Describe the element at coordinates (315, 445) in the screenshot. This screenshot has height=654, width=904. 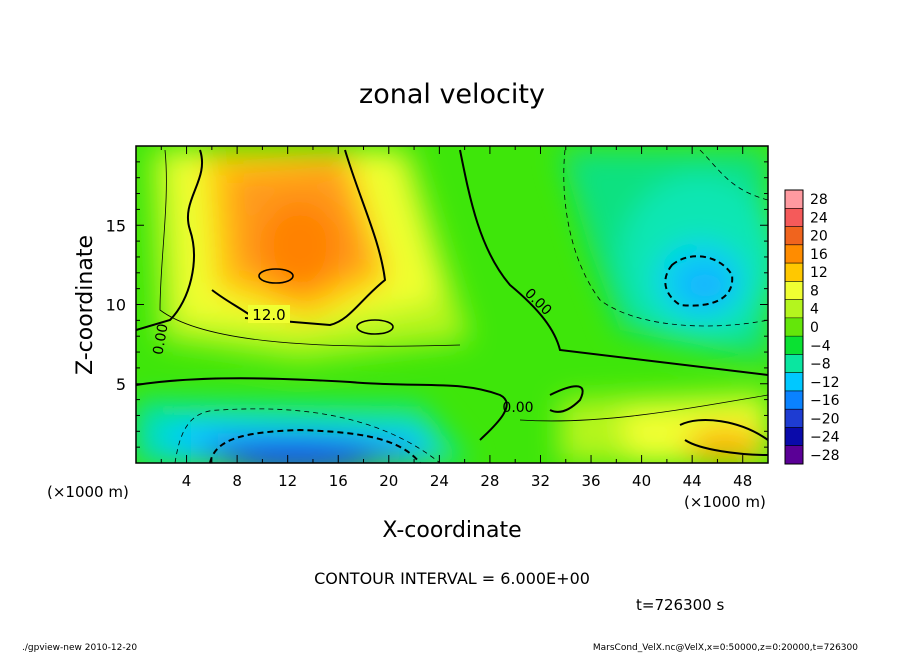
I see `contour-neg12-bottom-left` at that location.